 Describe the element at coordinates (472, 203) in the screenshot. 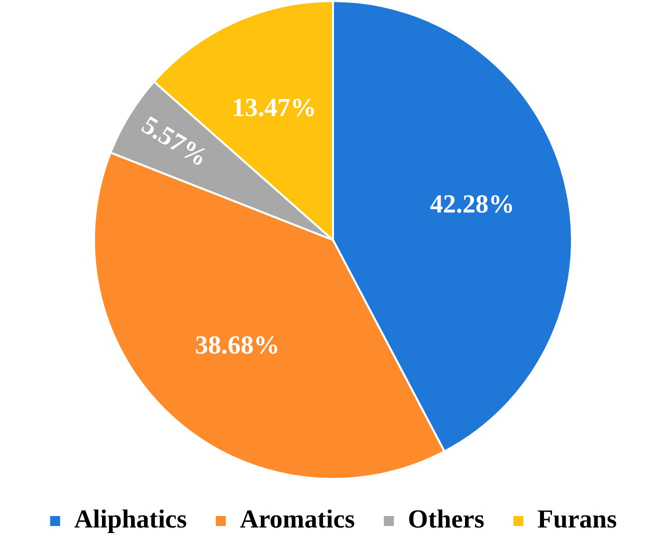

I see `data-label: 42.28%` at that location.